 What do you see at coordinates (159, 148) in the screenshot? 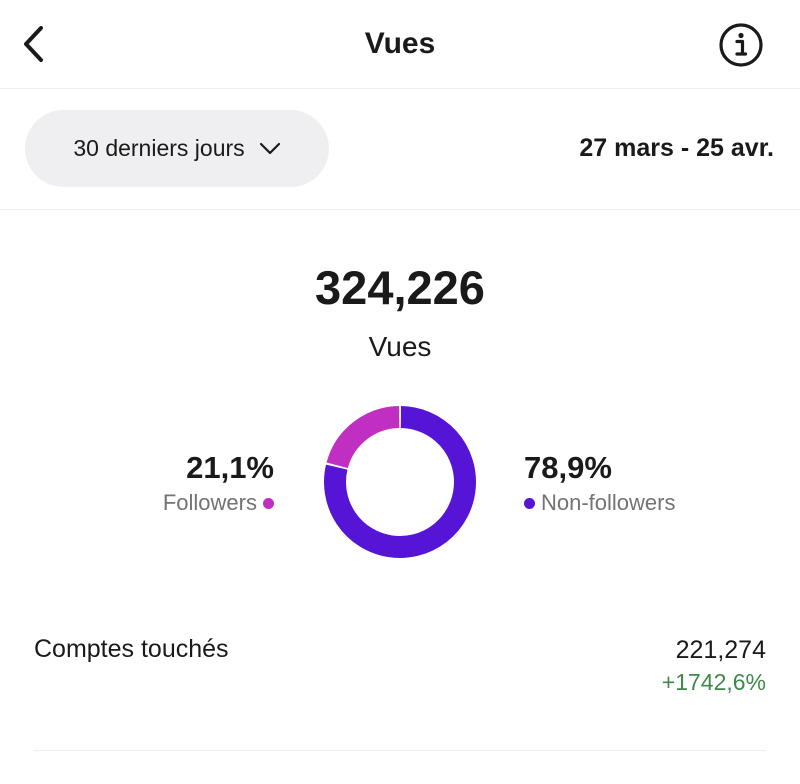
I see `date-range-dropdown-label: 30 derniers jours` at bounding box center [159, 148].